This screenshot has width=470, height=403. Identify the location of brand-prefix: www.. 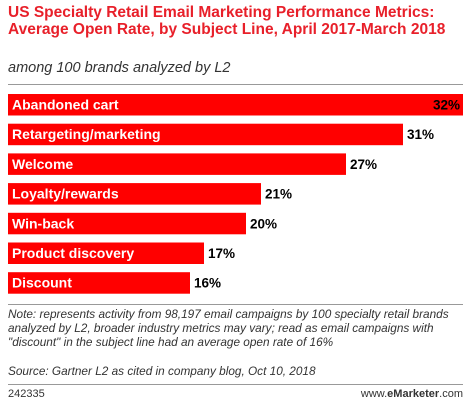
(374, 394).